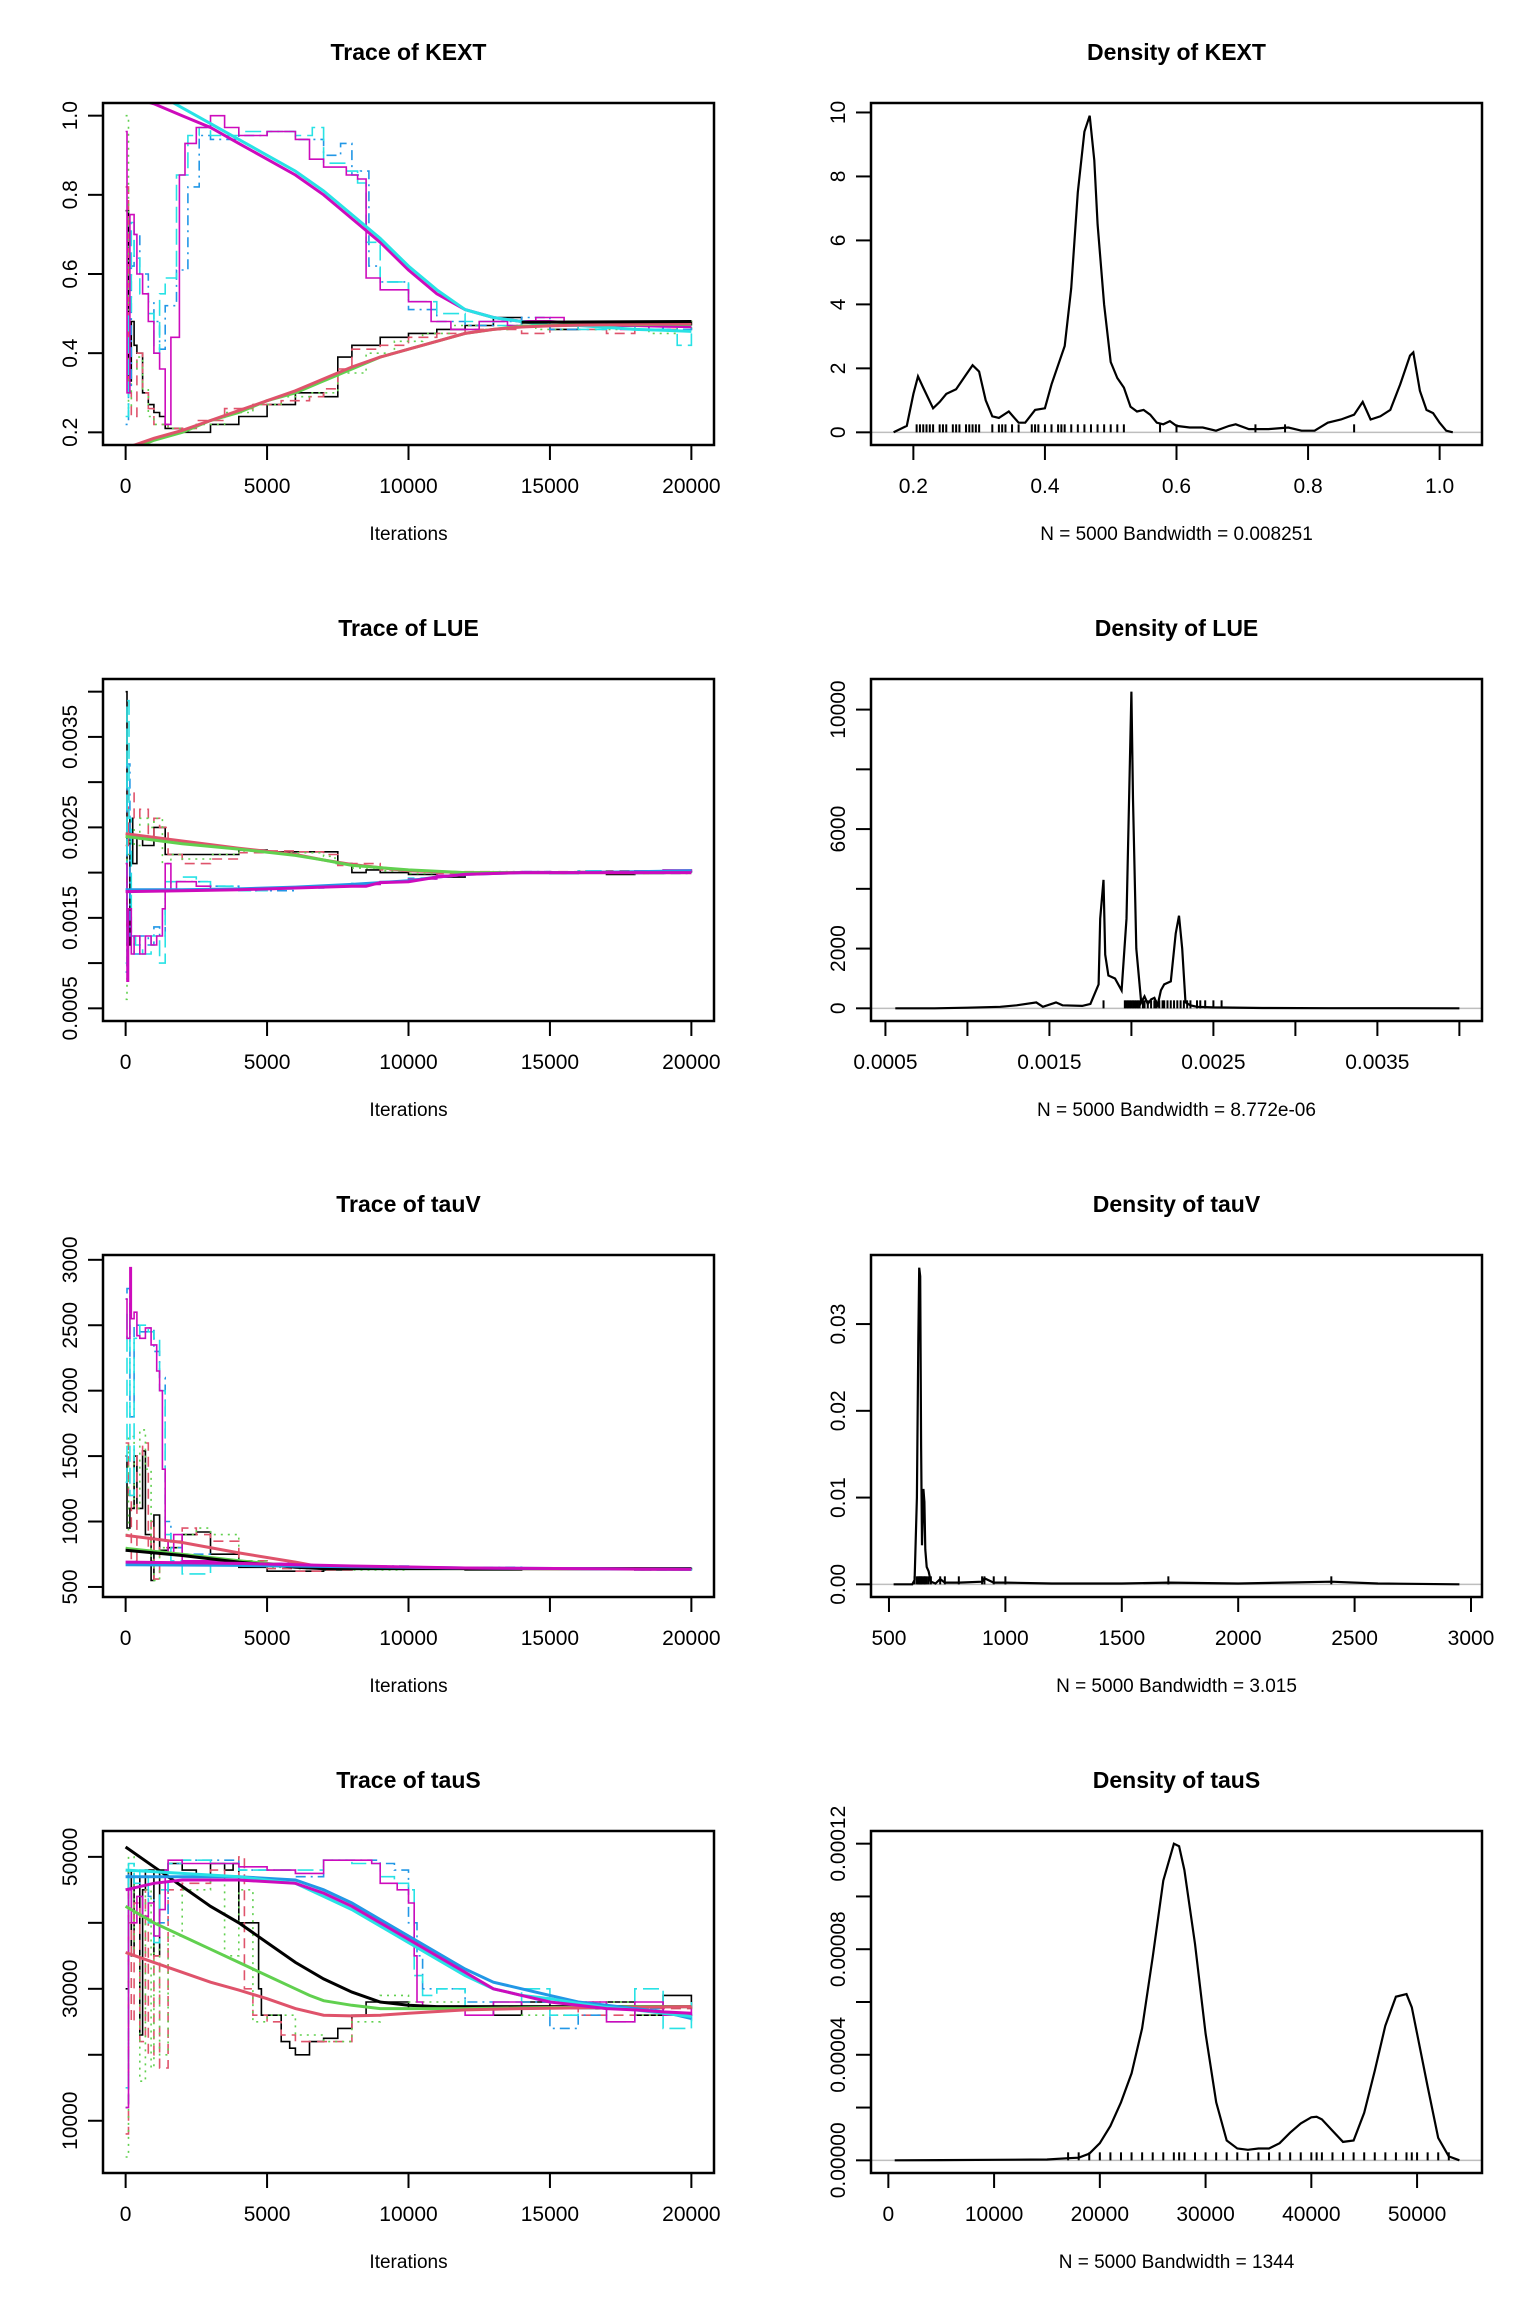 This screenshot has width=1536, height=2304. I want to click on x-tick-label: 1000, so click(1005, 1638).